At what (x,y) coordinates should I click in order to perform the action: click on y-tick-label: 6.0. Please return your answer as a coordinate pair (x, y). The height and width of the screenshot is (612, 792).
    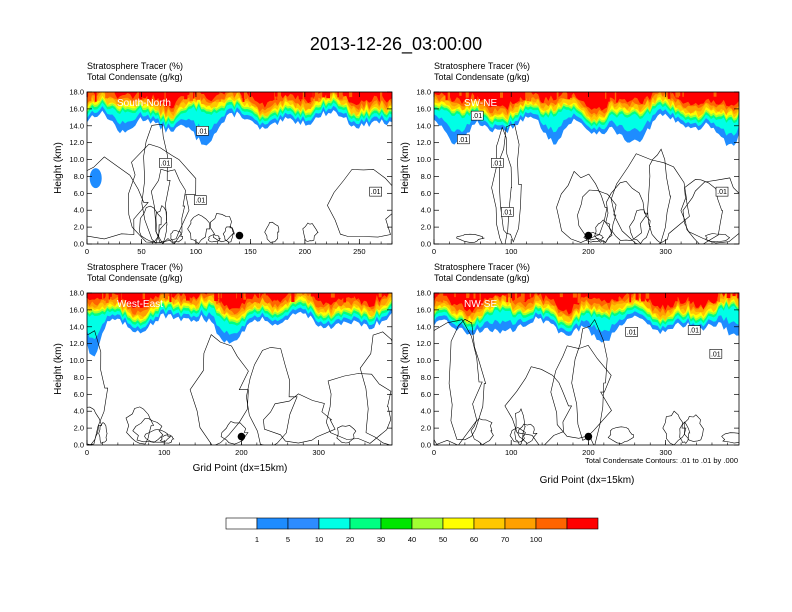
    Looking at the image, I should click on (426, 394).